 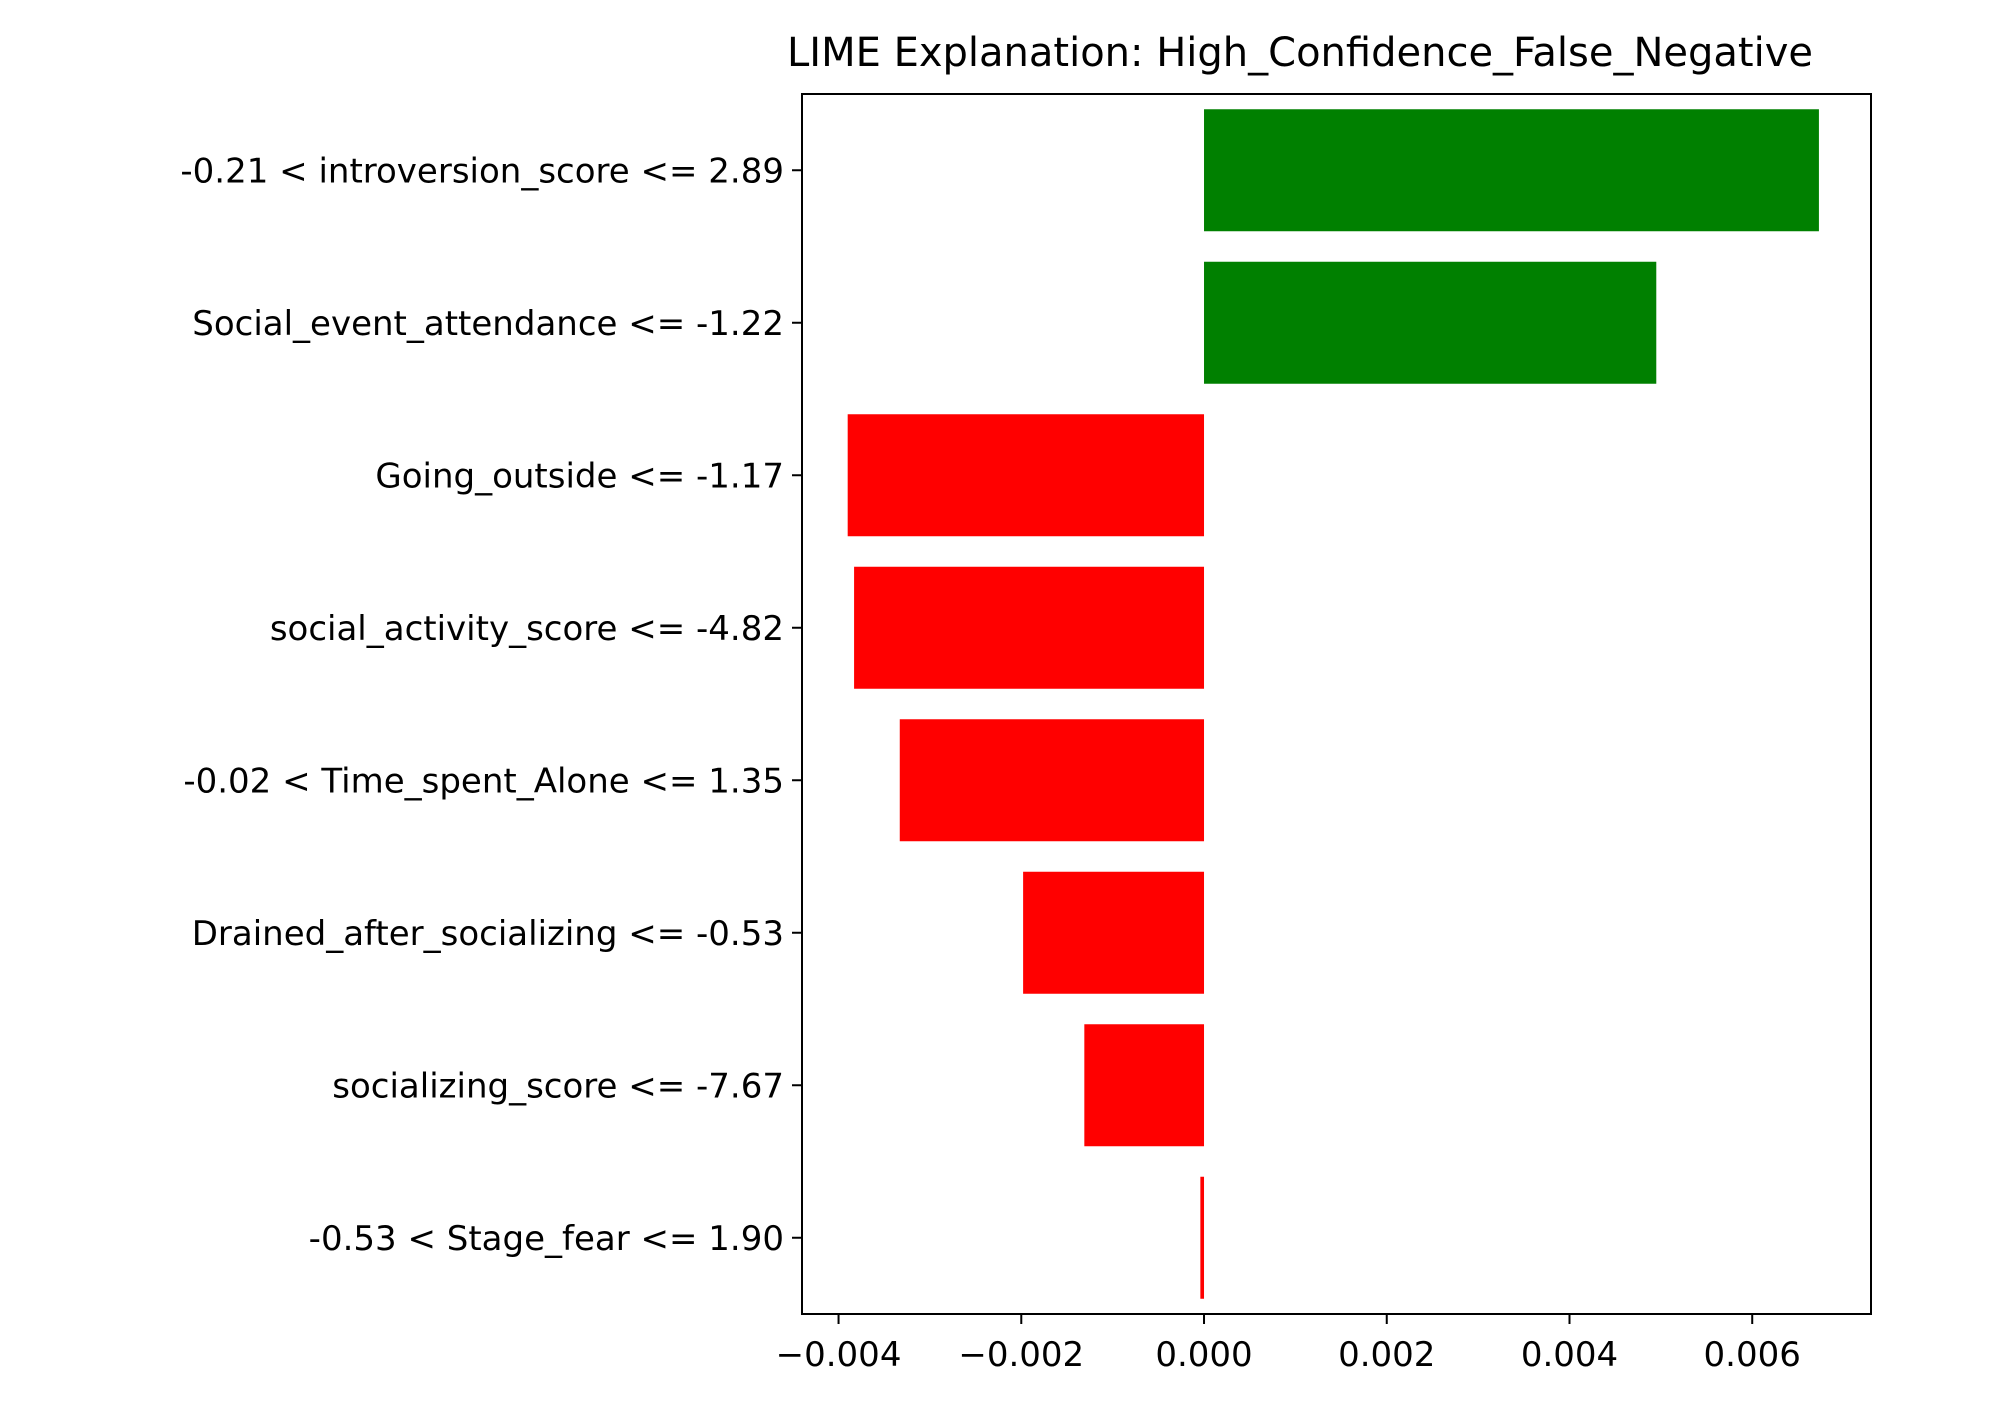 I want to click on x-tick-label: 0.002, so click(x=1386, y=1355).